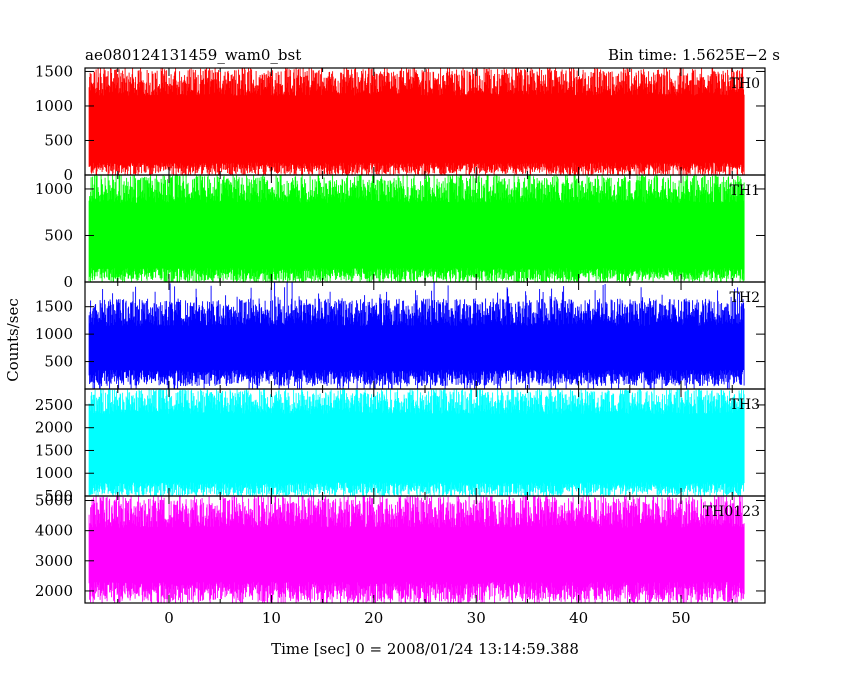  What do you see at coordinates (271, 618) in the screenshot?
I see `x-tick-label: 10` at bounding box center [271, 618].